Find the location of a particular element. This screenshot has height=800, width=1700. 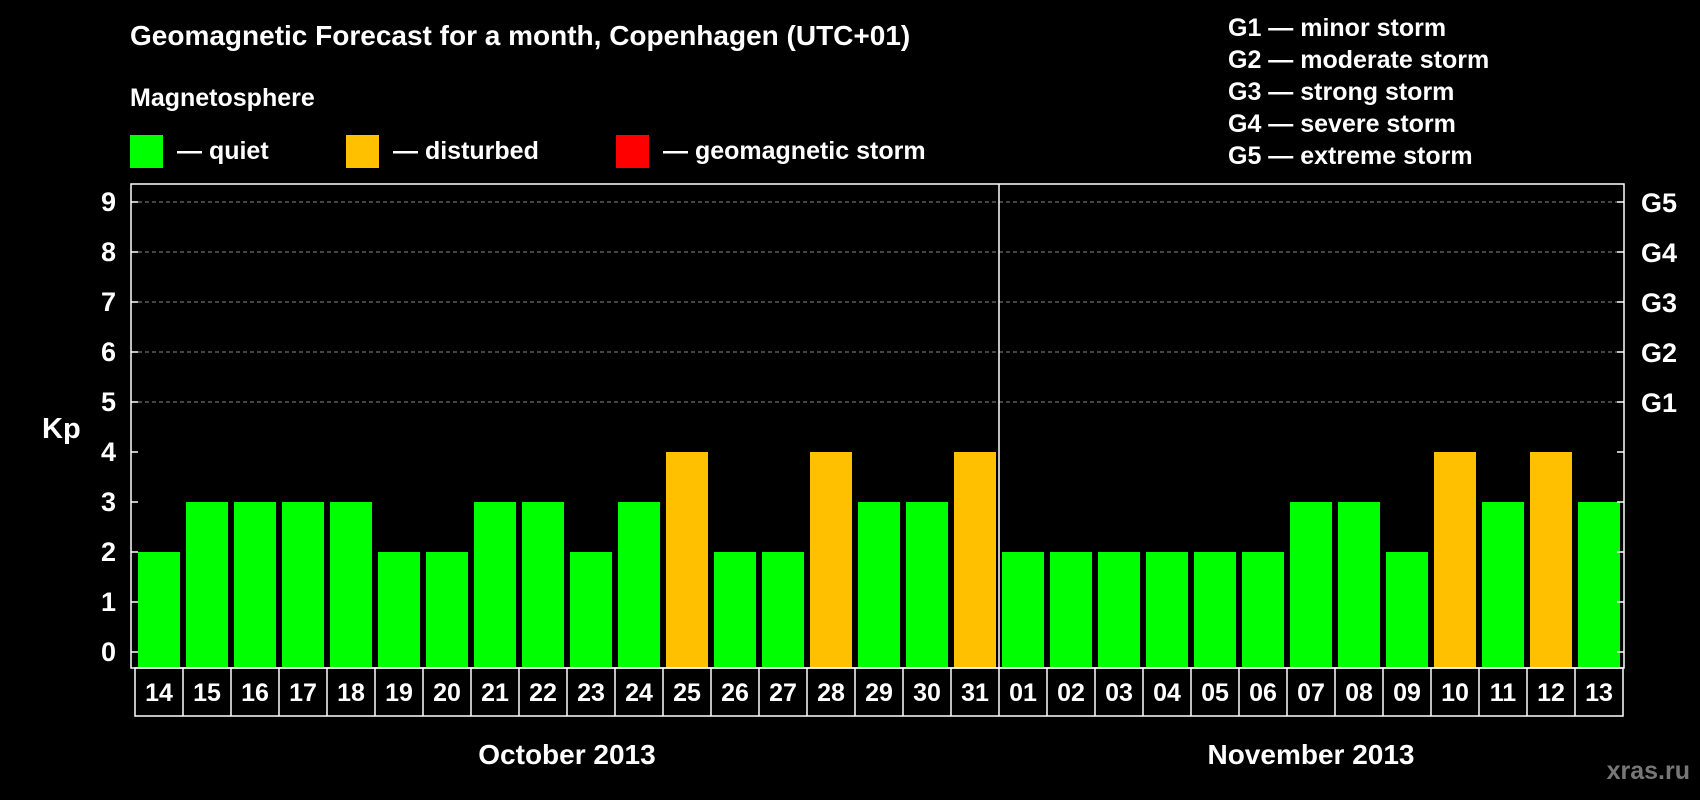

x-tick-label: 10 is located at coordinates (1455, 693).